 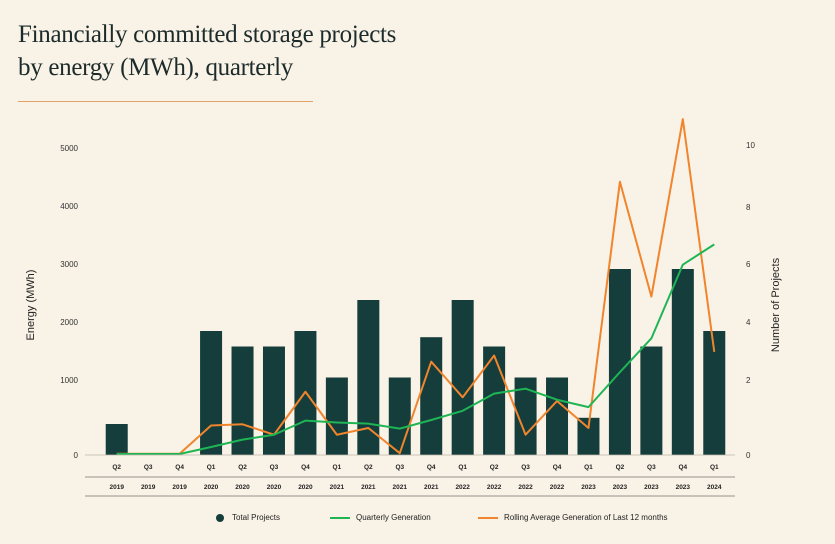 What do you see at coordinates (220, 517) in the screenshot?
I see `legend-dot-icon` at bounding box center [220, 517].